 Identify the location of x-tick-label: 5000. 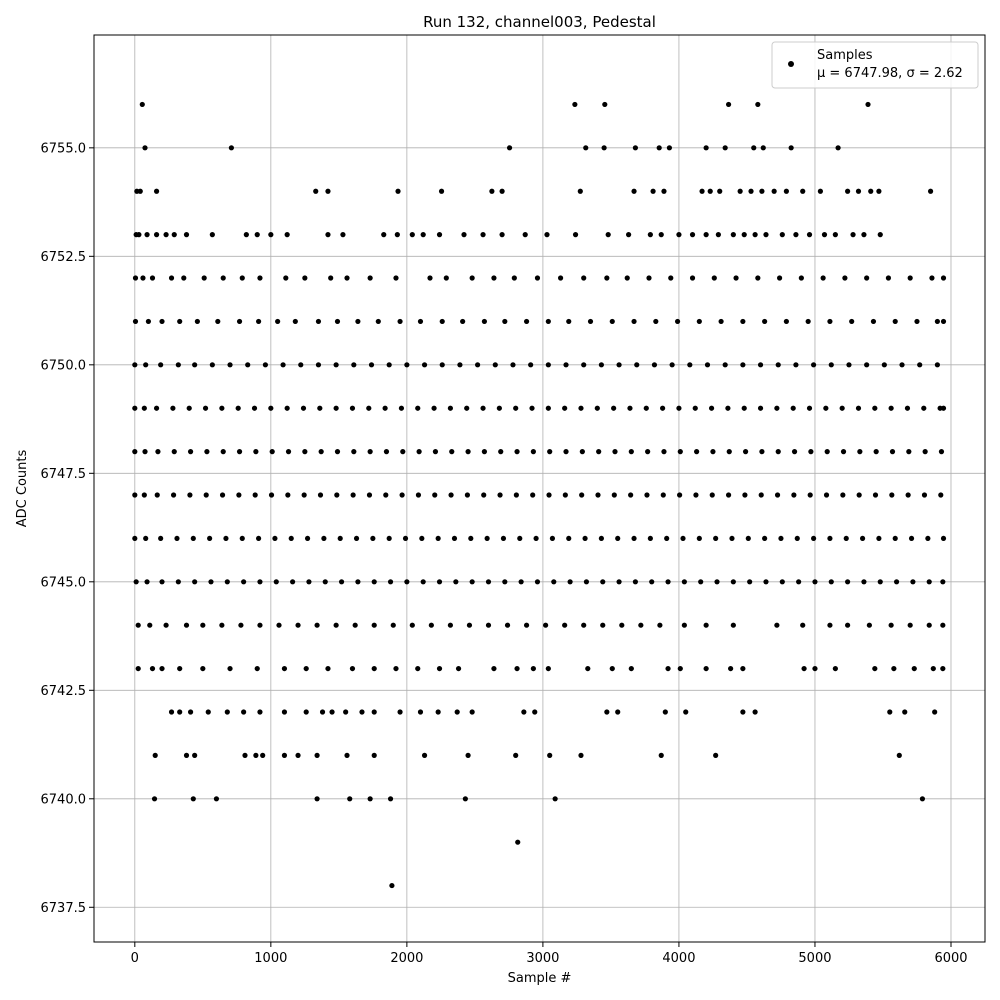
(814, 958).